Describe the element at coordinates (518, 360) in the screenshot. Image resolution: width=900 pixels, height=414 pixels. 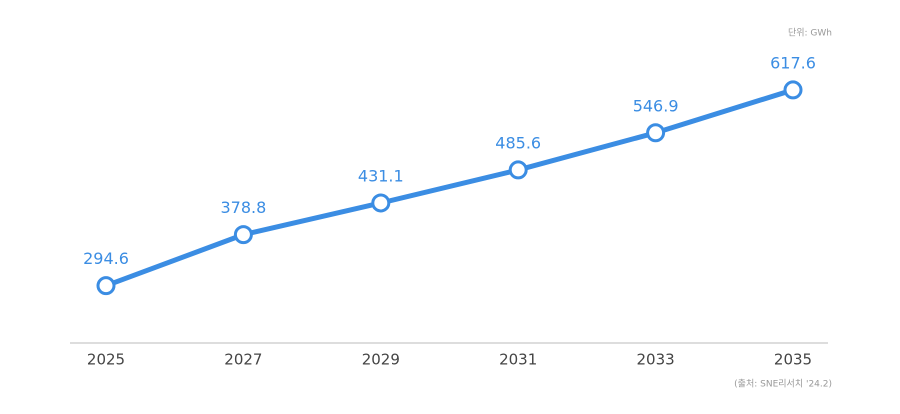
I see `x-tick-label: 2031` at that location.